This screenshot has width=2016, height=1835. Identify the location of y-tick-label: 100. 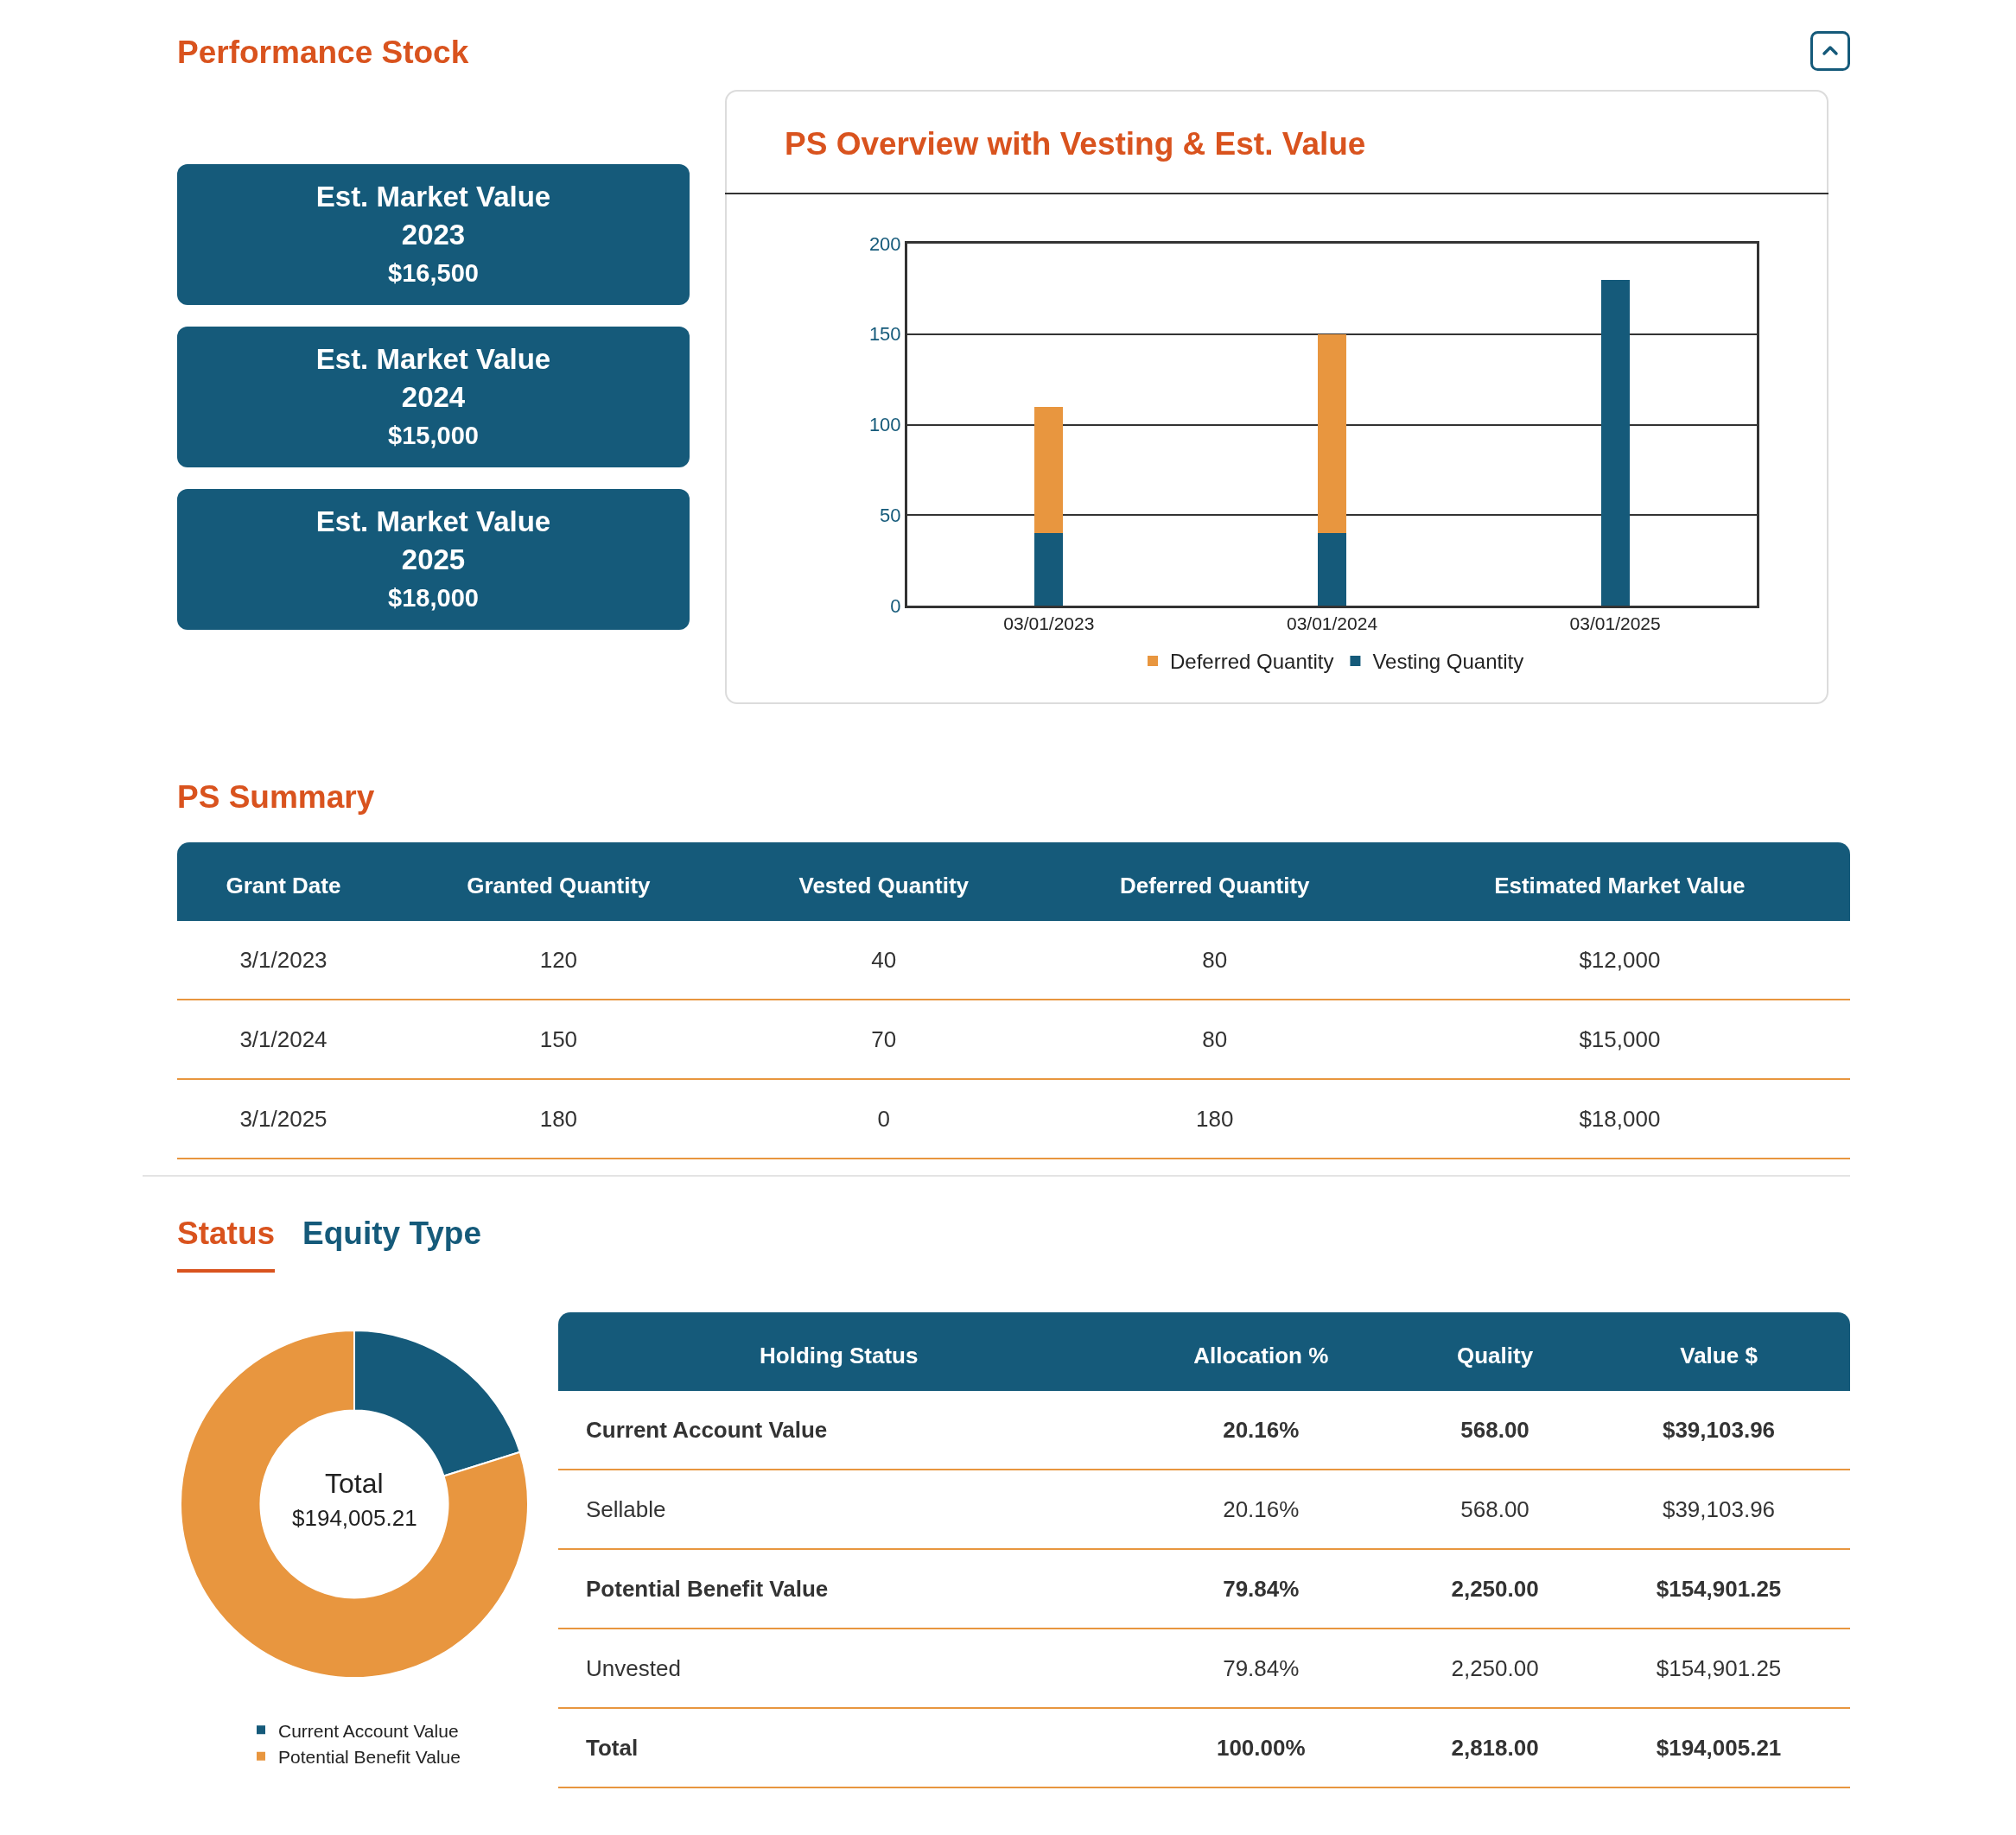
(884, 425).